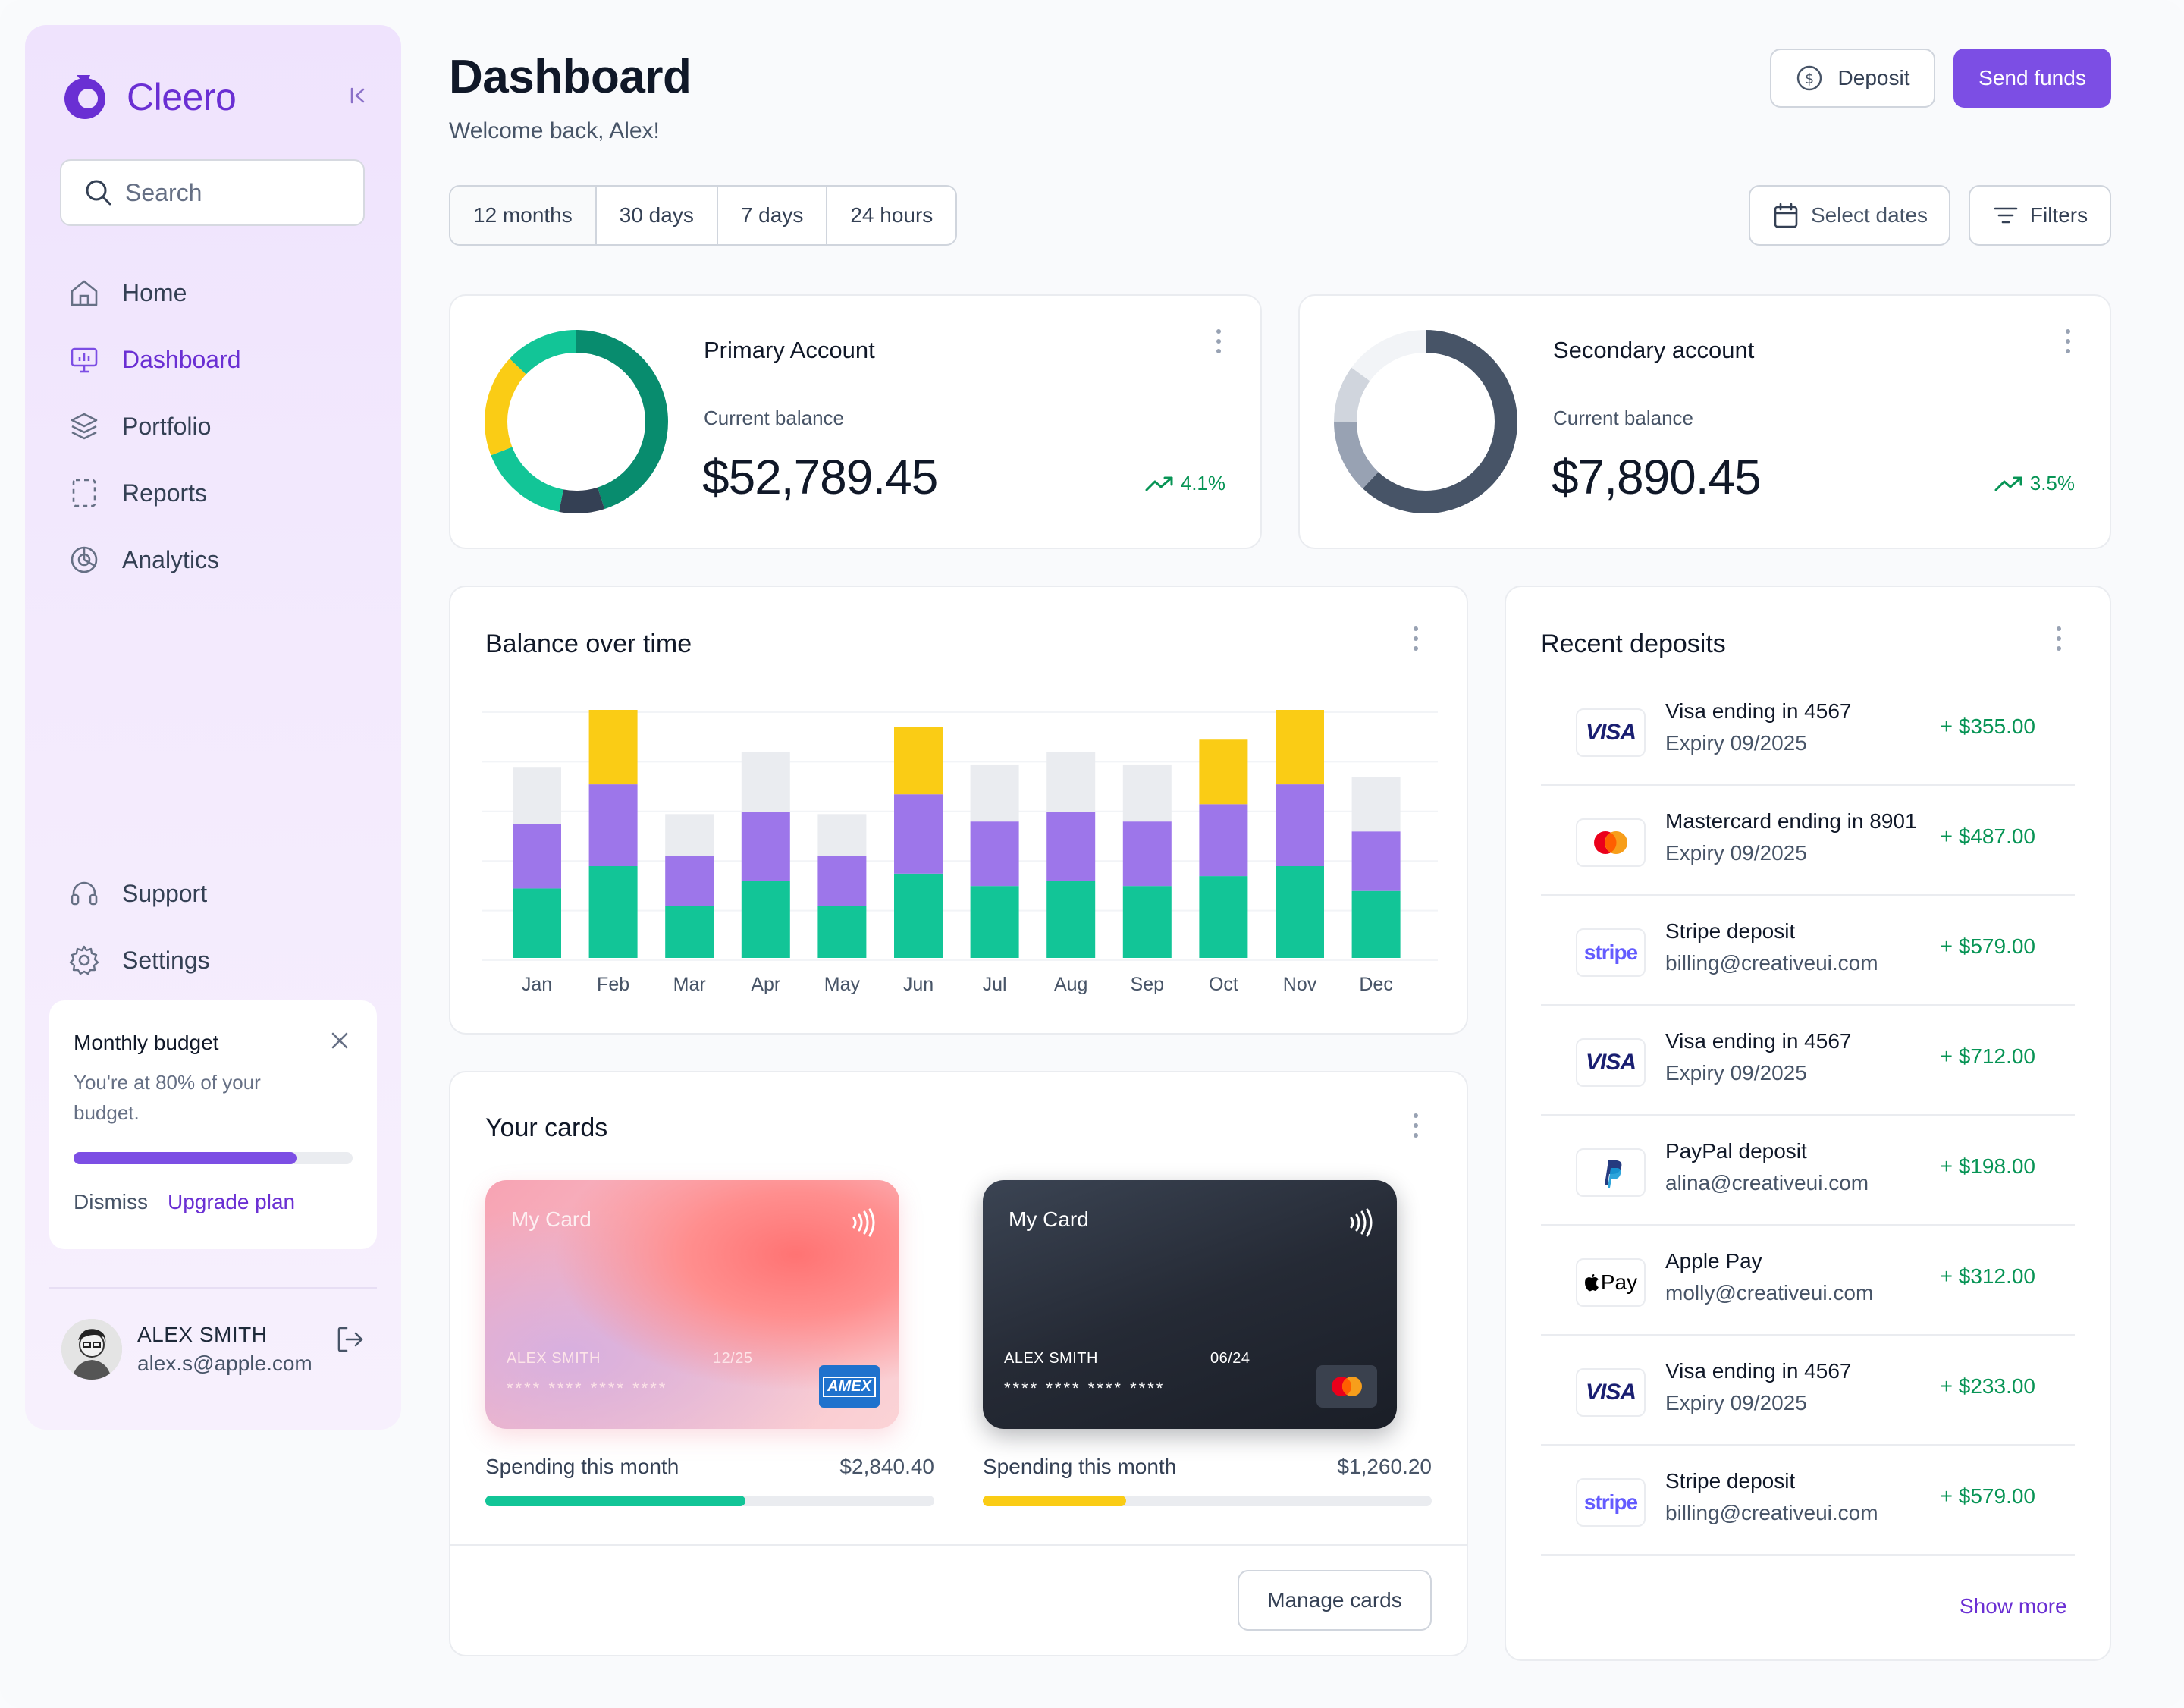 The image size is (2184, 1708). What do you see at coordinates (1335, 1600) in the screenshot?
I see `manage-cards-button: Manage cards` at bounding box center [1335, 1600].